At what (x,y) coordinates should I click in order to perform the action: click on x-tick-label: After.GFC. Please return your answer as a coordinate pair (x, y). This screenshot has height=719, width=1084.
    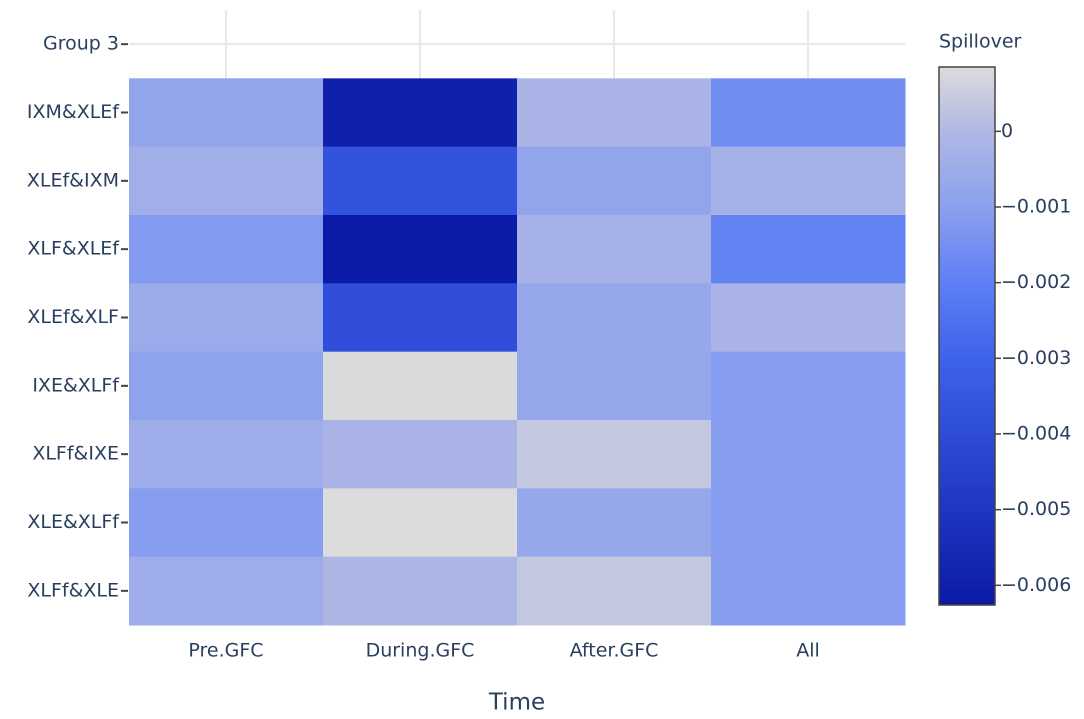
    Looking at the image, I should click on (614, 651).